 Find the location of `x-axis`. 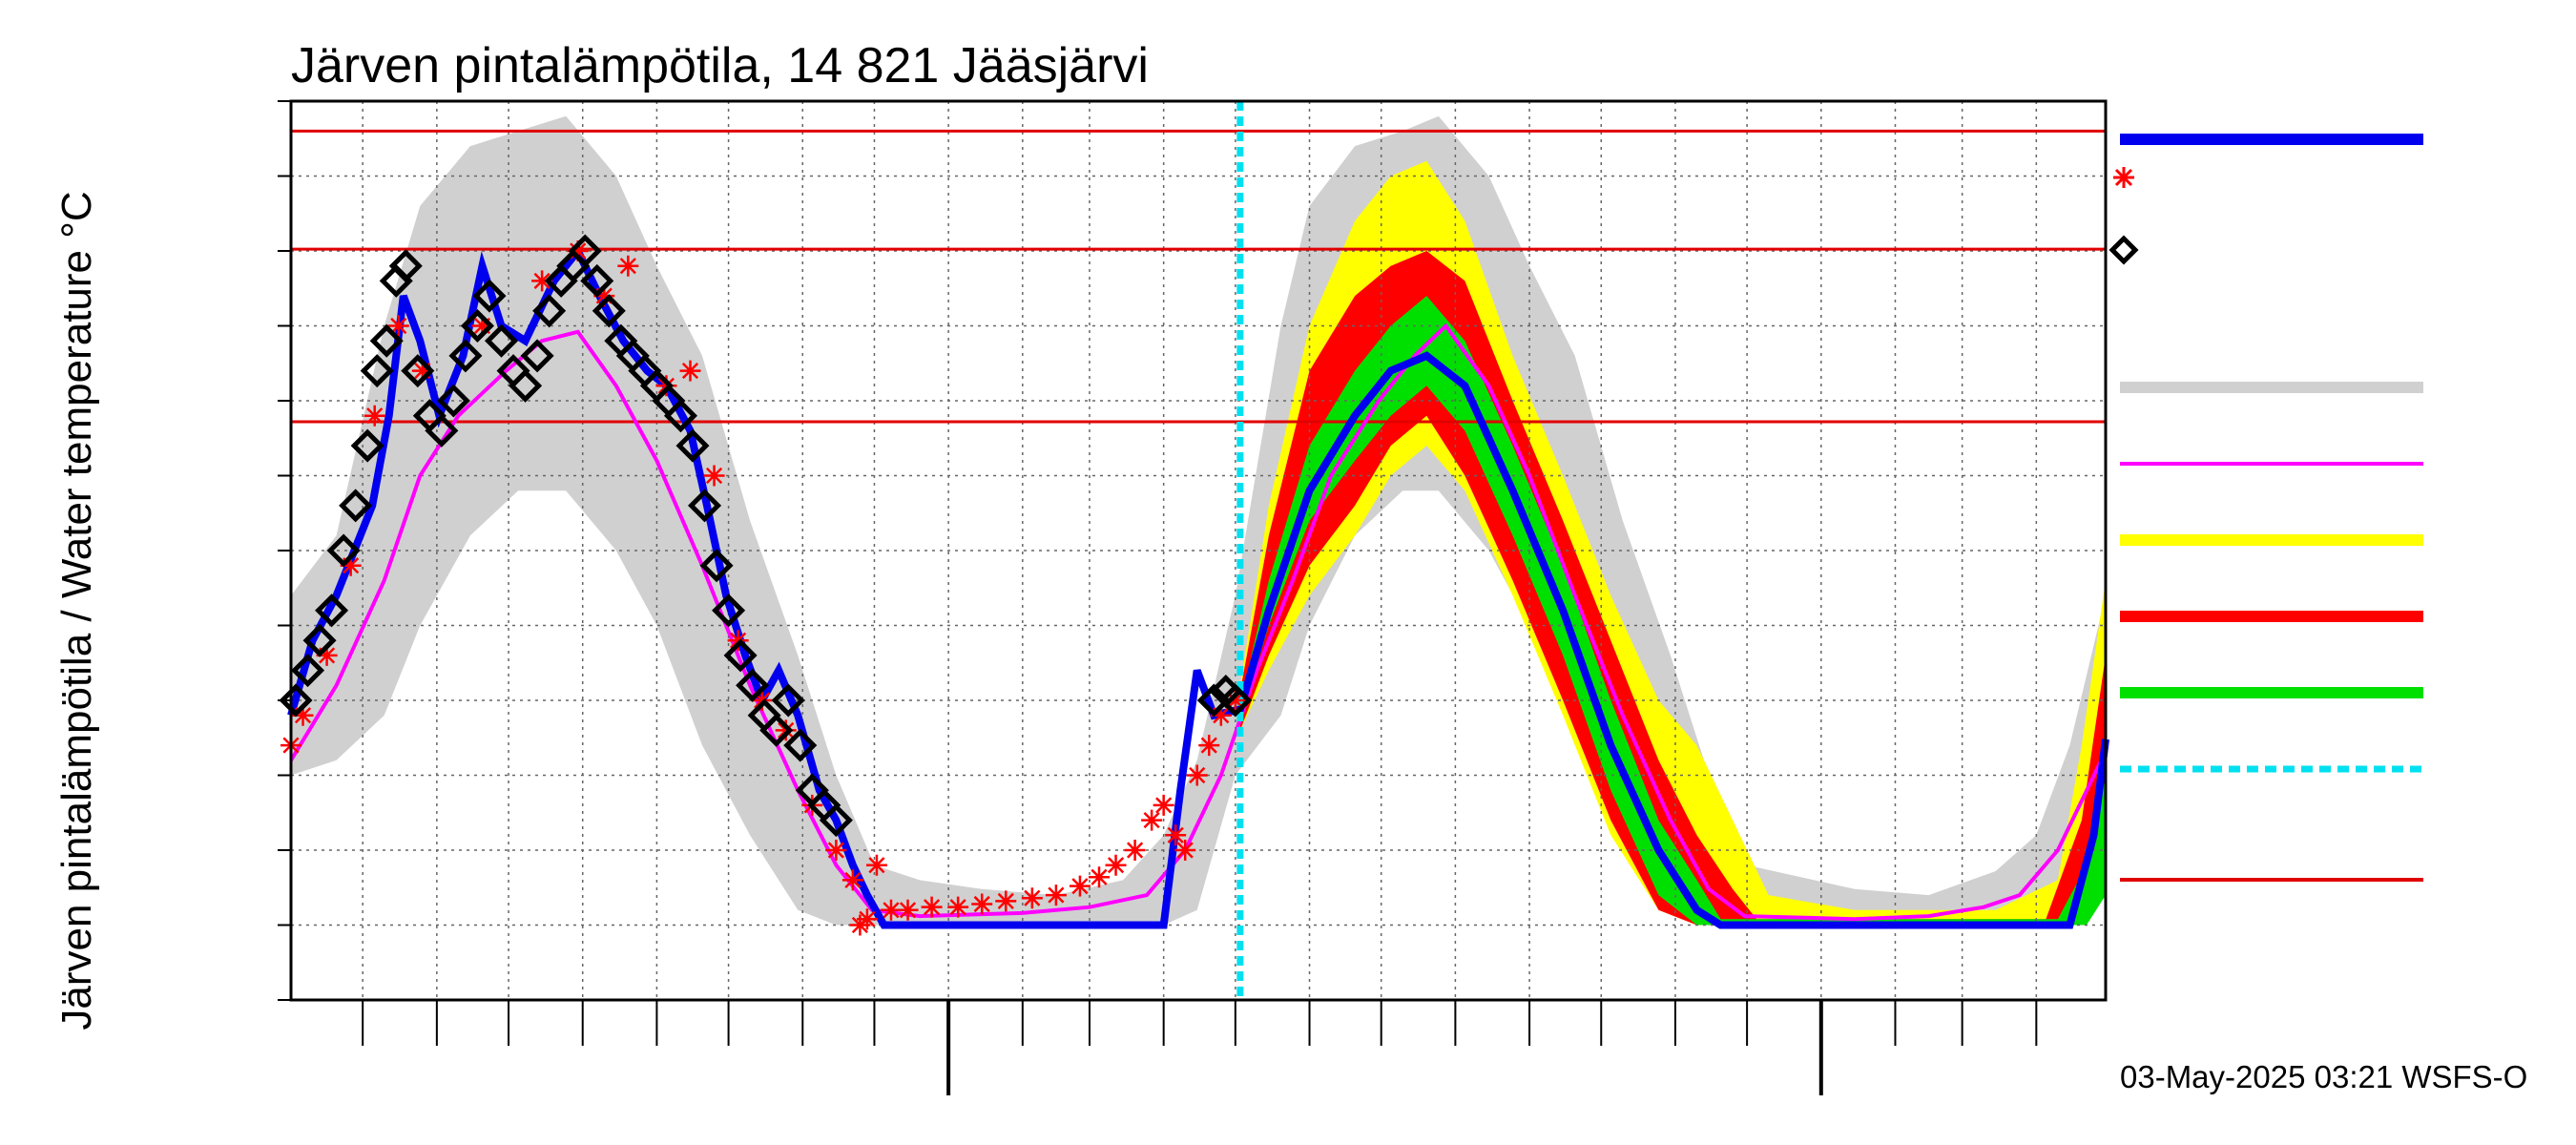

x-axis is located at coordinates (1200, 1047).